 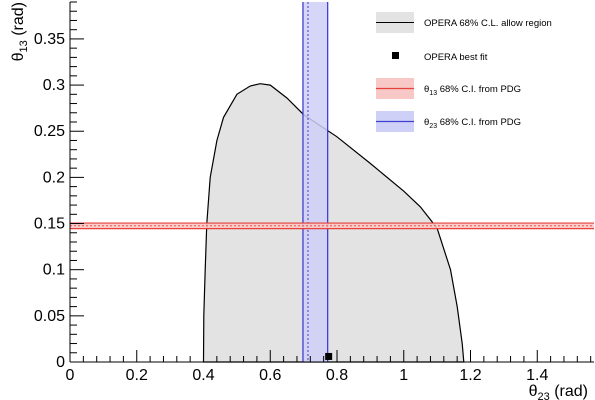 I want to click on y-tick-label: 0.25, so click(x=49, y=131).